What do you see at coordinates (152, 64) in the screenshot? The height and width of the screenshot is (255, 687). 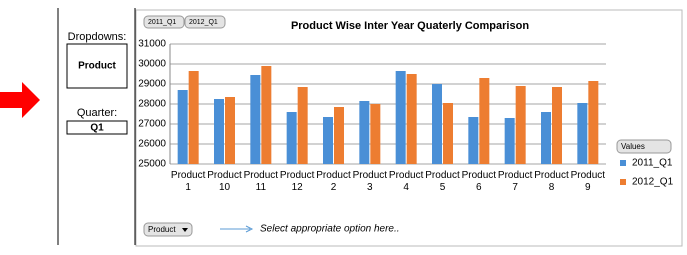 I see `y-tick-label: 30000` at bounding box center [152, 64].